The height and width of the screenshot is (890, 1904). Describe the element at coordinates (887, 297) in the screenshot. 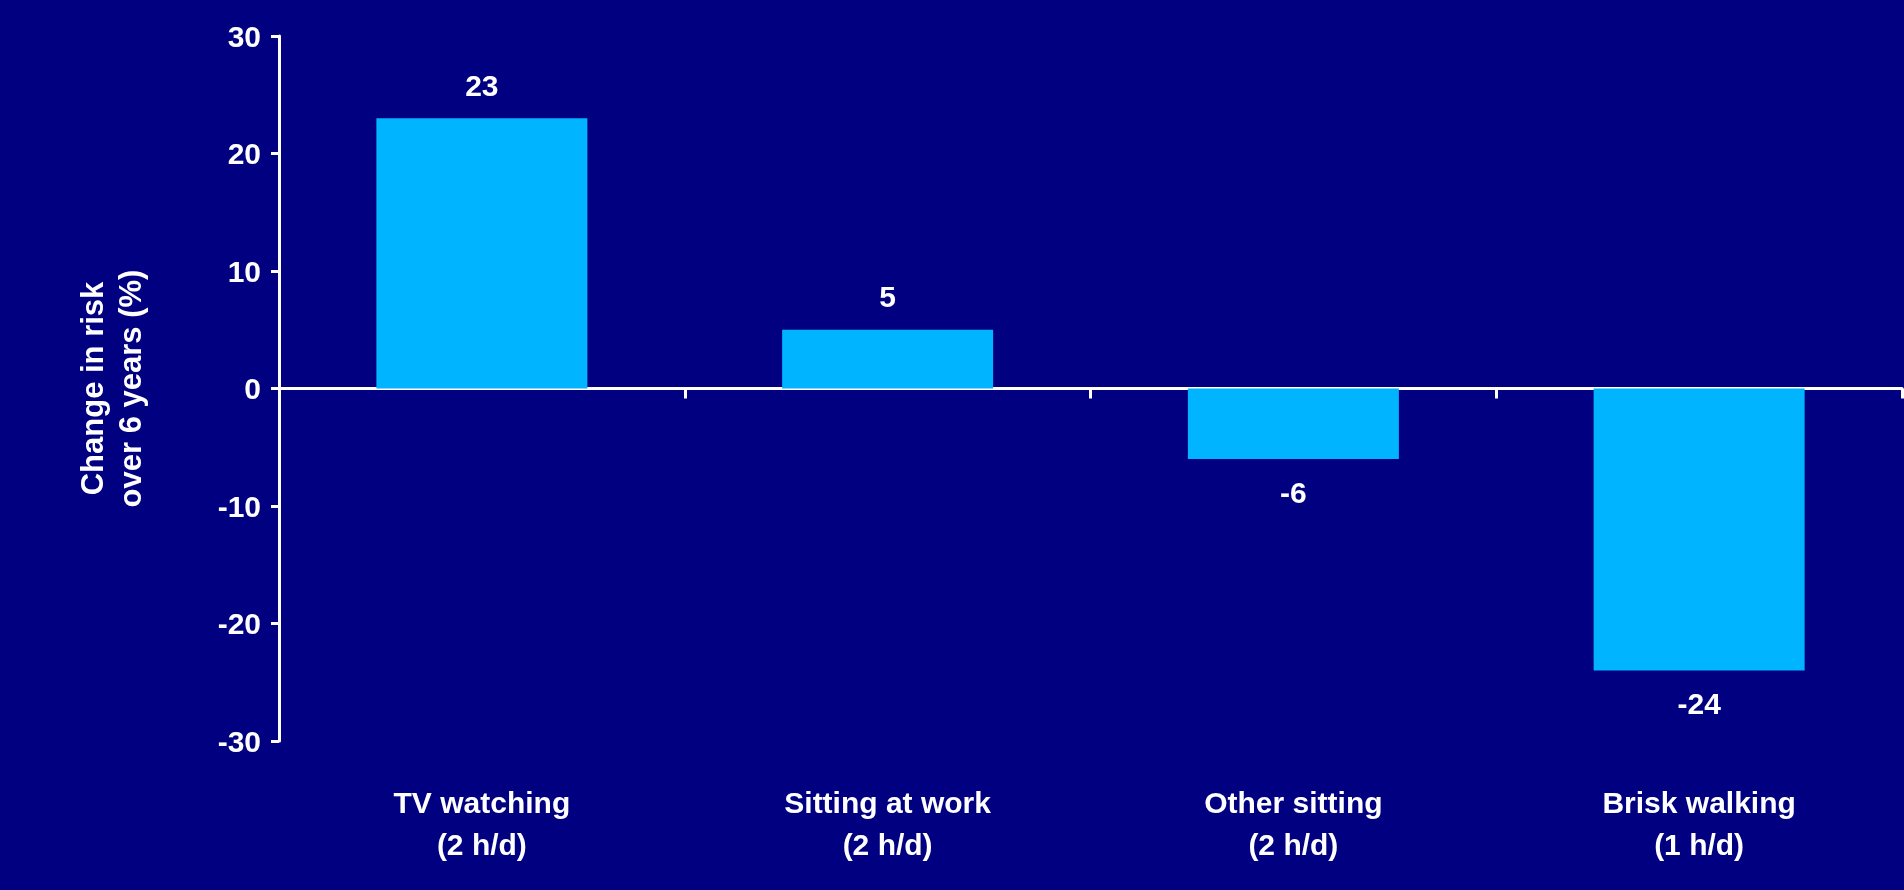

I see `data-label: 5` at that location.